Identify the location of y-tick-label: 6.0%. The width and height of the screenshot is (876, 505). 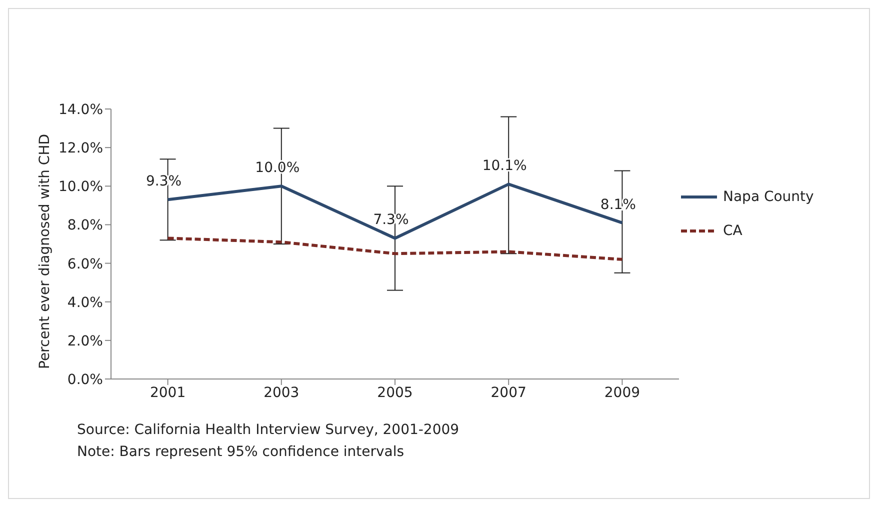
(85, 264).